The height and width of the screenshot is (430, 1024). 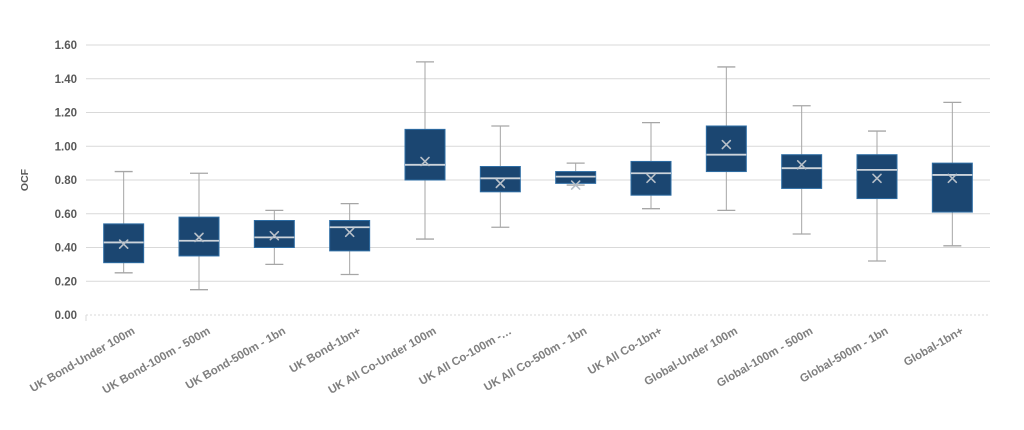 I want to click on y-tick-label: 1.40, so click(x=66, y=80).